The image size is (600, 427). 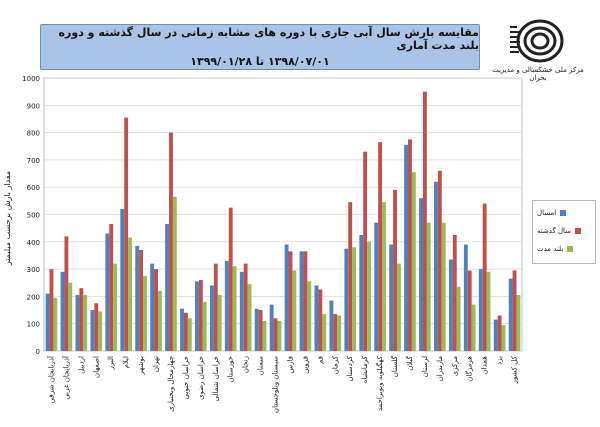 What do you see at coordinates (578, 231) in the screenshot?
I see `legend-swatch-last-year` at bounding box center [578, 231].